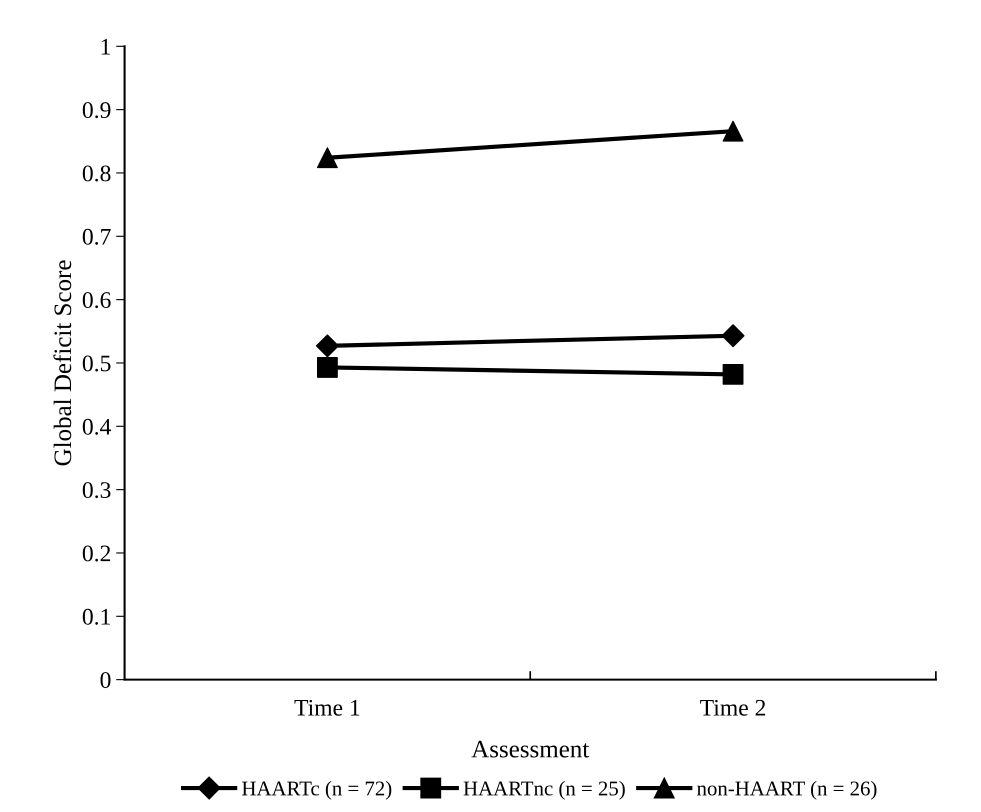  Describe the element at coordinates (105, 680) in the screenshot. I see `y-tick-label: 0` at that location.